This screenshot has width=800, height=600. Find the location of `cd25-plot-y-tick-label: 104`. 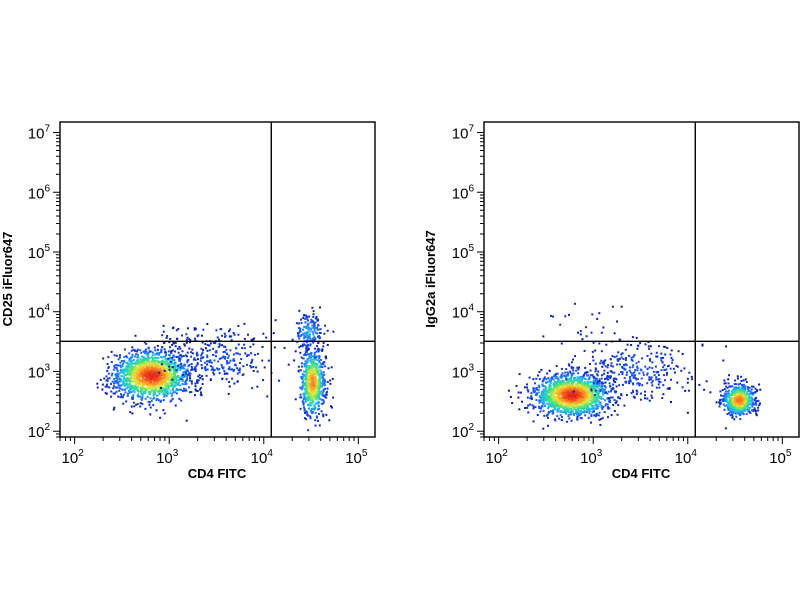

cd25-plot-y-tick-label: 104 is located at coordinates (39, 312).